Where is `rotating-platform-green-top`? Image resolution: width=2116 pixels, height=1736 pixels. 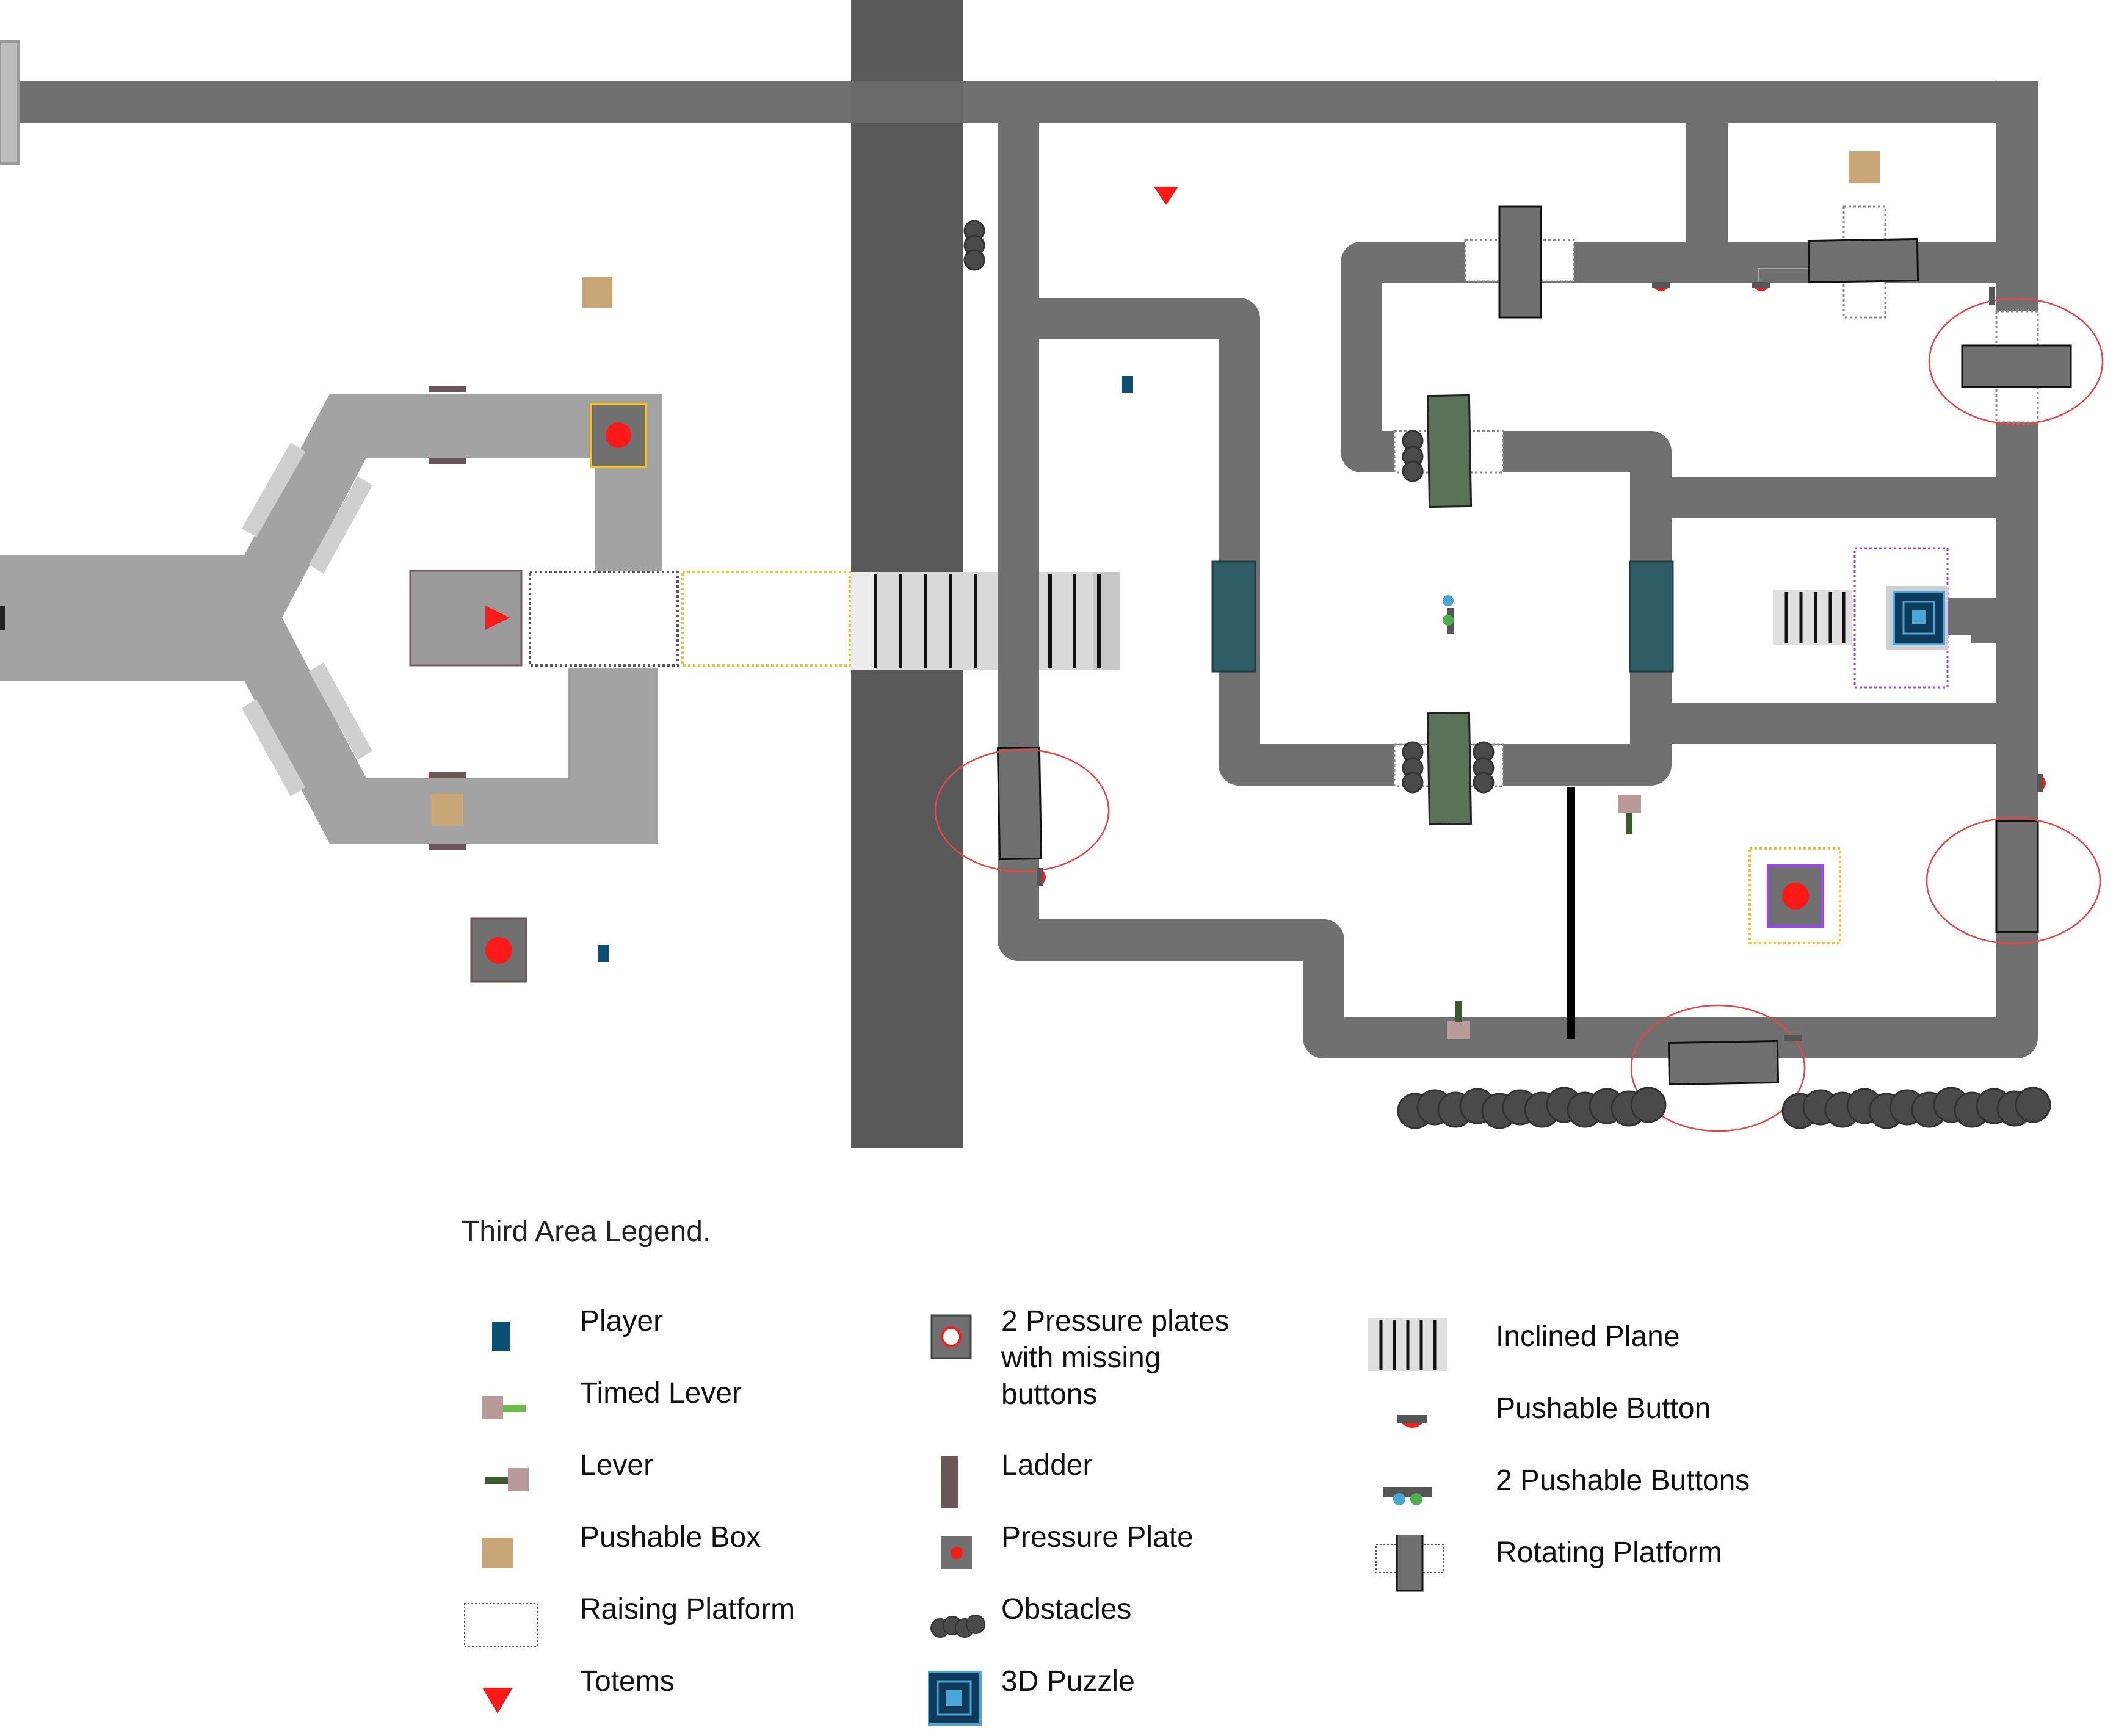 rotating-platform-green-top is located at coordinates (1448, 451).